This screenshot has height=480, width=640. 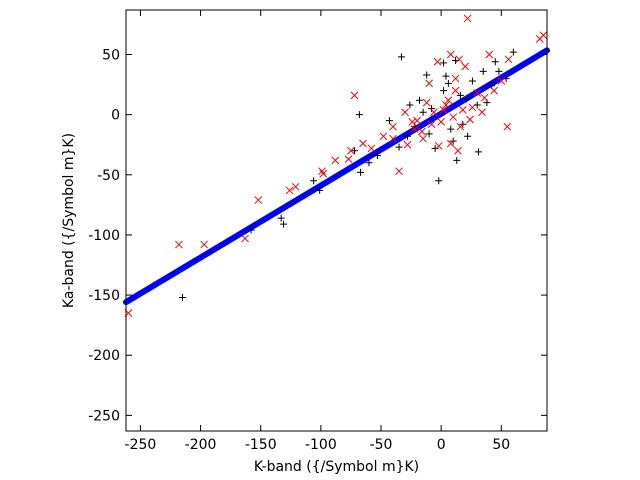 I want to click on y-tick-label: 0, so click(x=115, y=116).